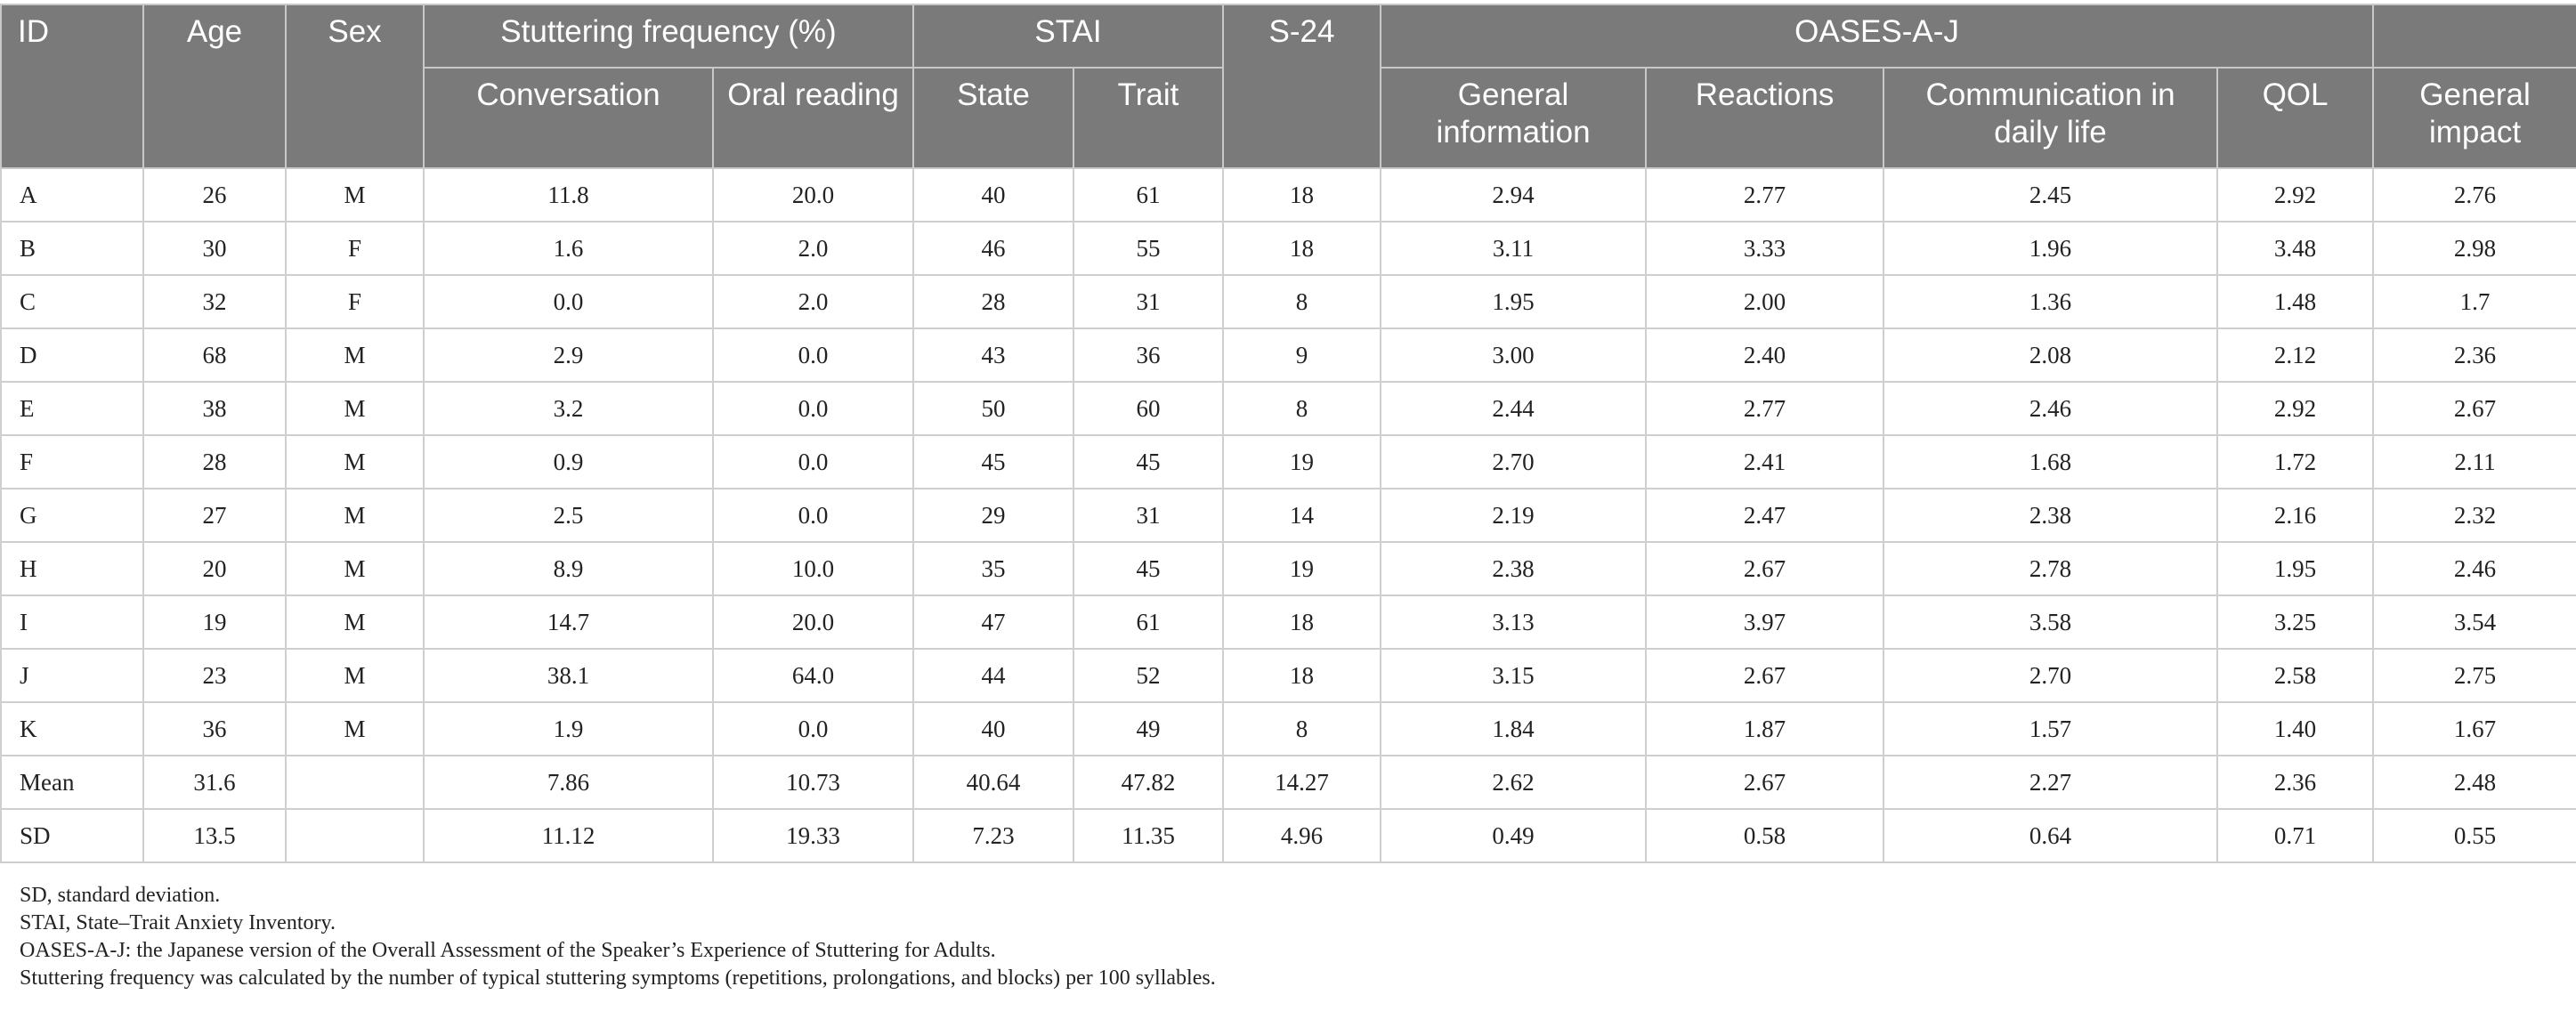 Image resolution: width=2576 pixels, height=1019 pixels. I want to click on table-cell: 2.48, so click(2474, 783).